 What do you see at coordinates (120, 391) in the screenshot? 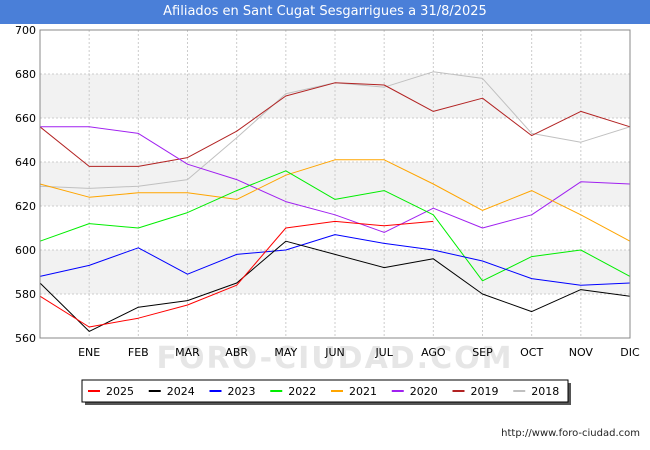
I see `legend-label-2025: 2025` at bounding box center [120, 391].